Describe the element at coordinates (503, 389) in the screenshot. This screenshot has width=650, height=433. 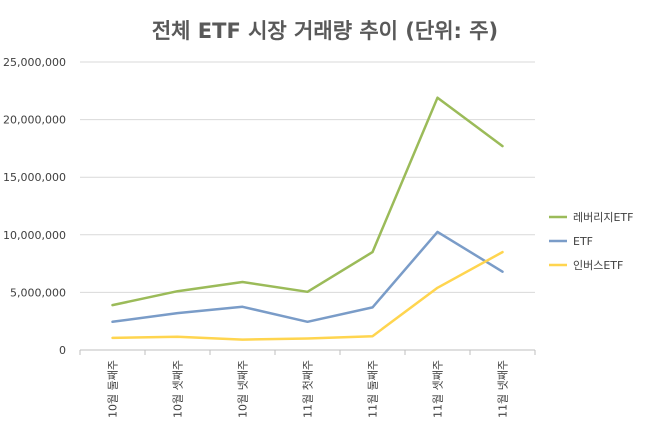
I see `x-tick-label: 11월 넷째주` at that location.